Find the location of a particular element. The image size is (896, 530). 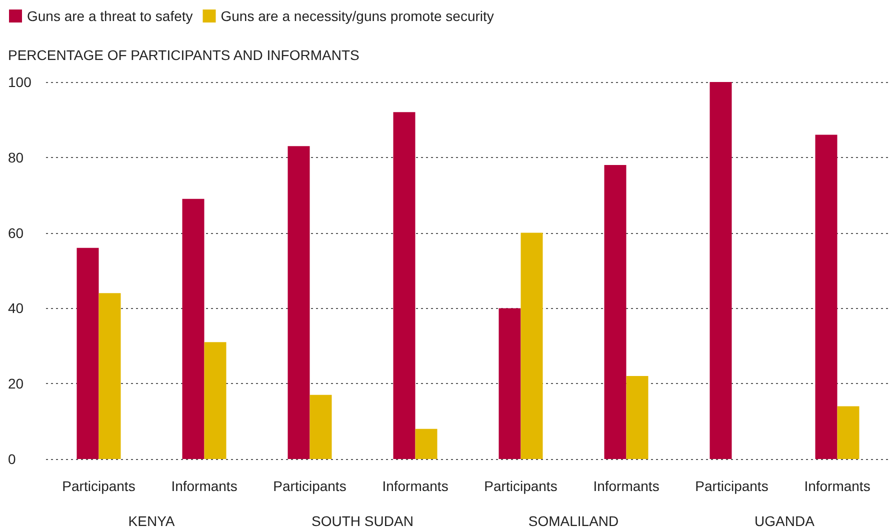

y-axis-title: PERCENTAGE OF PARTICIPANTS AND INFORMANTS is located at coordinates (184, 55).